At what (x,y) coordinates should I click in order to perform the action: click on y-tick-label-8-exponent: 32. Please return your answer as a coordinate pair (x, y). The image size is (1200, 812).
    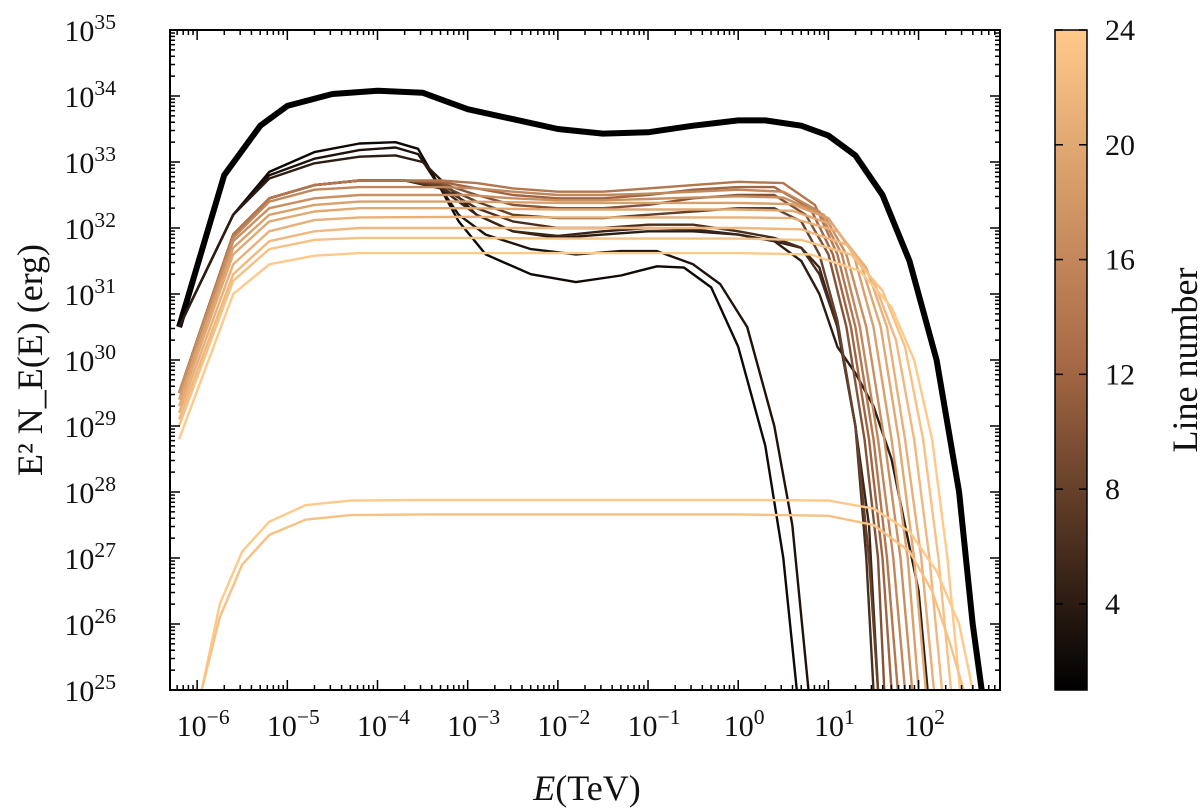
    Looking at the image, I should click on (105, 220).